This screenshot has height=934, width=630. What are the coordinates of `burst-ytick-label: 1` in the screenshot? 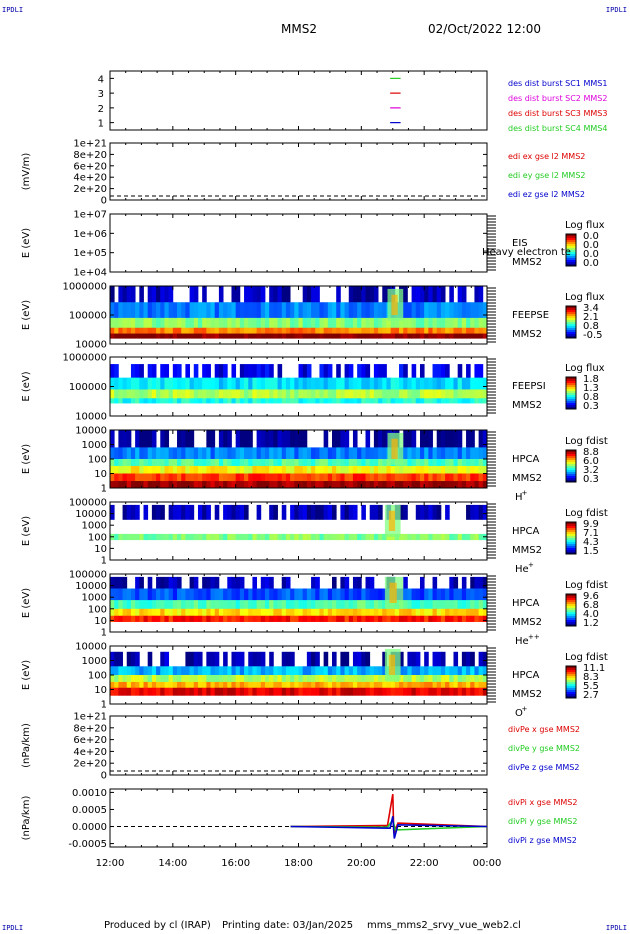 It's located at (101, 124).